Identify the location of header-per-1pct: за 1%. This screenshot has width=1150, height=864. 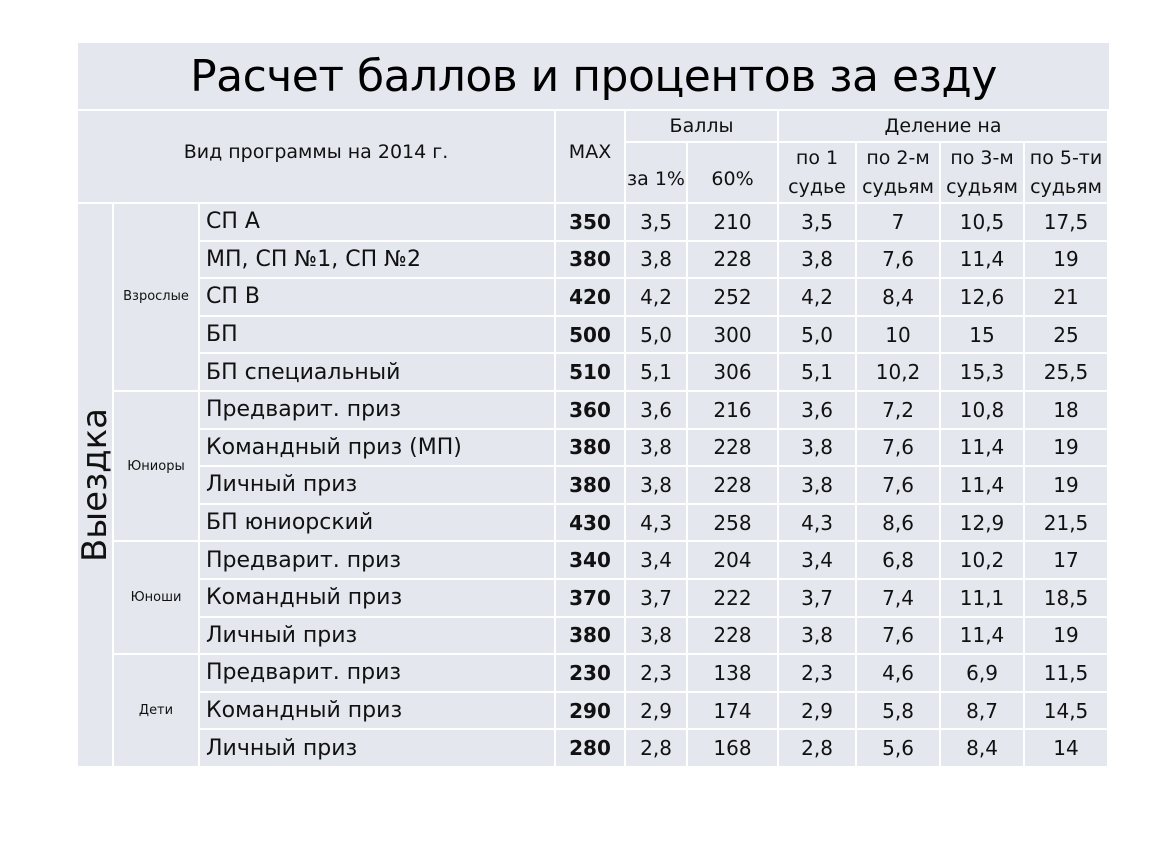
(657, 173).